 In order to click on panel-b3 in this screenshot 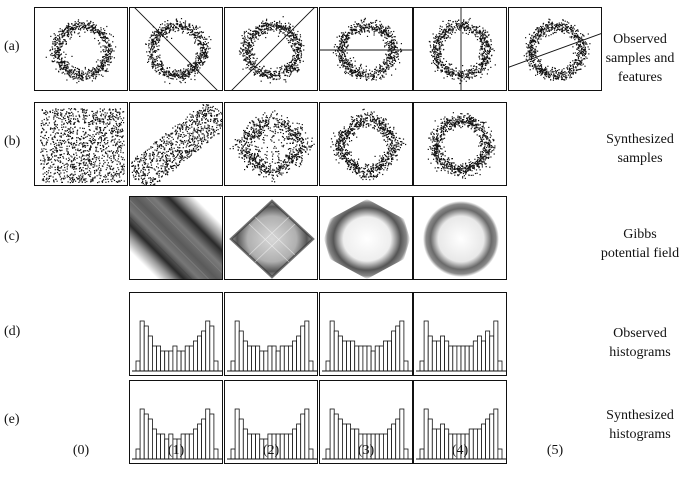, I will do `click(366, 144)`.